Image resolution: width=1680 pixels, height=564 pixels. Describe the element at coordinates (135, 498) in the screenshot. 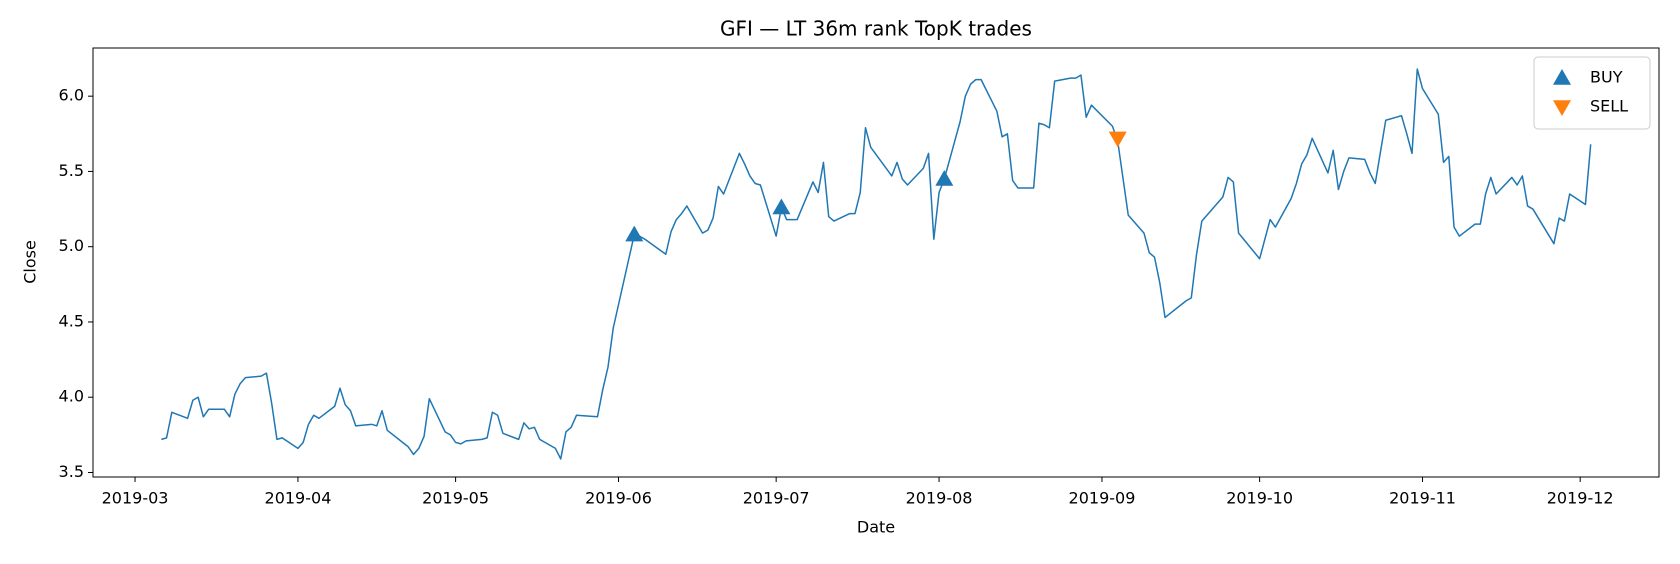

I see `x-tick-label: 2019-03` at that location.